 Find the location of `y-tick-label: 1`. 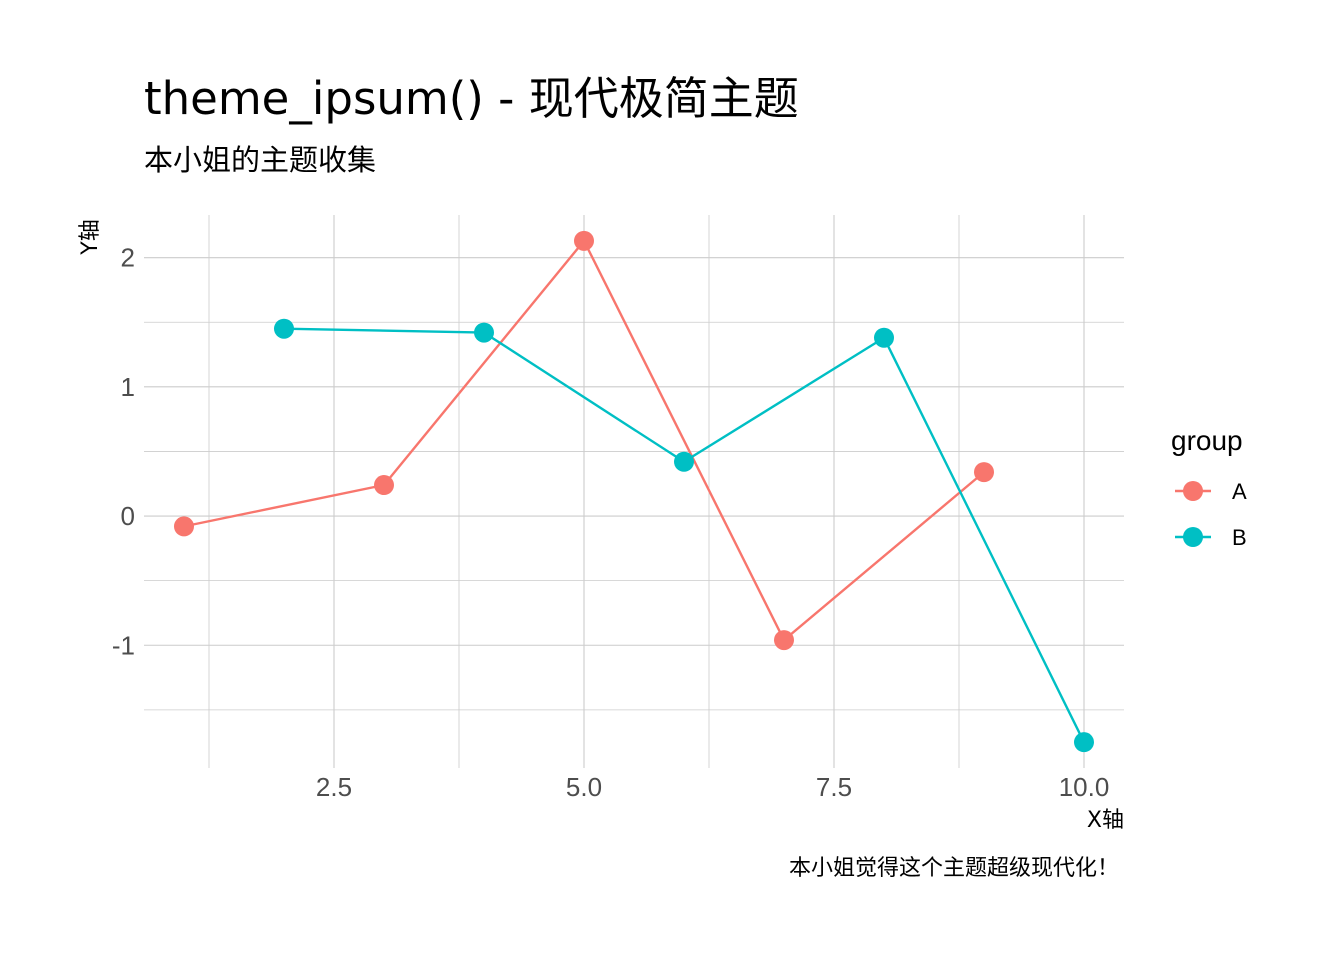

y-tick-label: 1 is located at coordinates (128, 387).